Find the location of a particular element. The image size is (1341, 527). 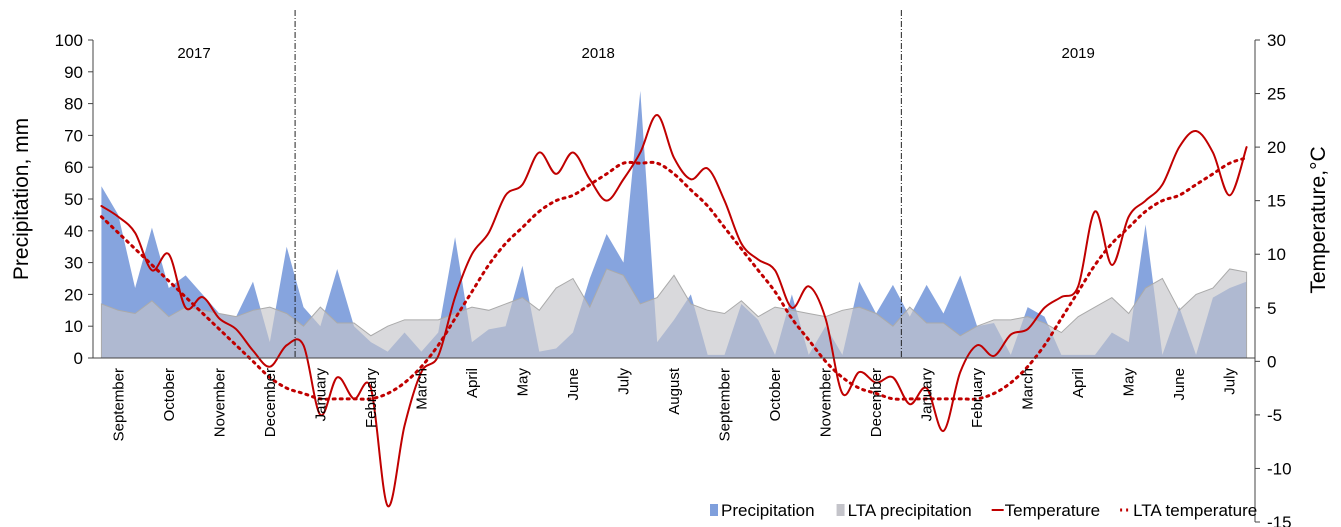

y2-tick-label: 20 is located at coordinates (1276, 147).